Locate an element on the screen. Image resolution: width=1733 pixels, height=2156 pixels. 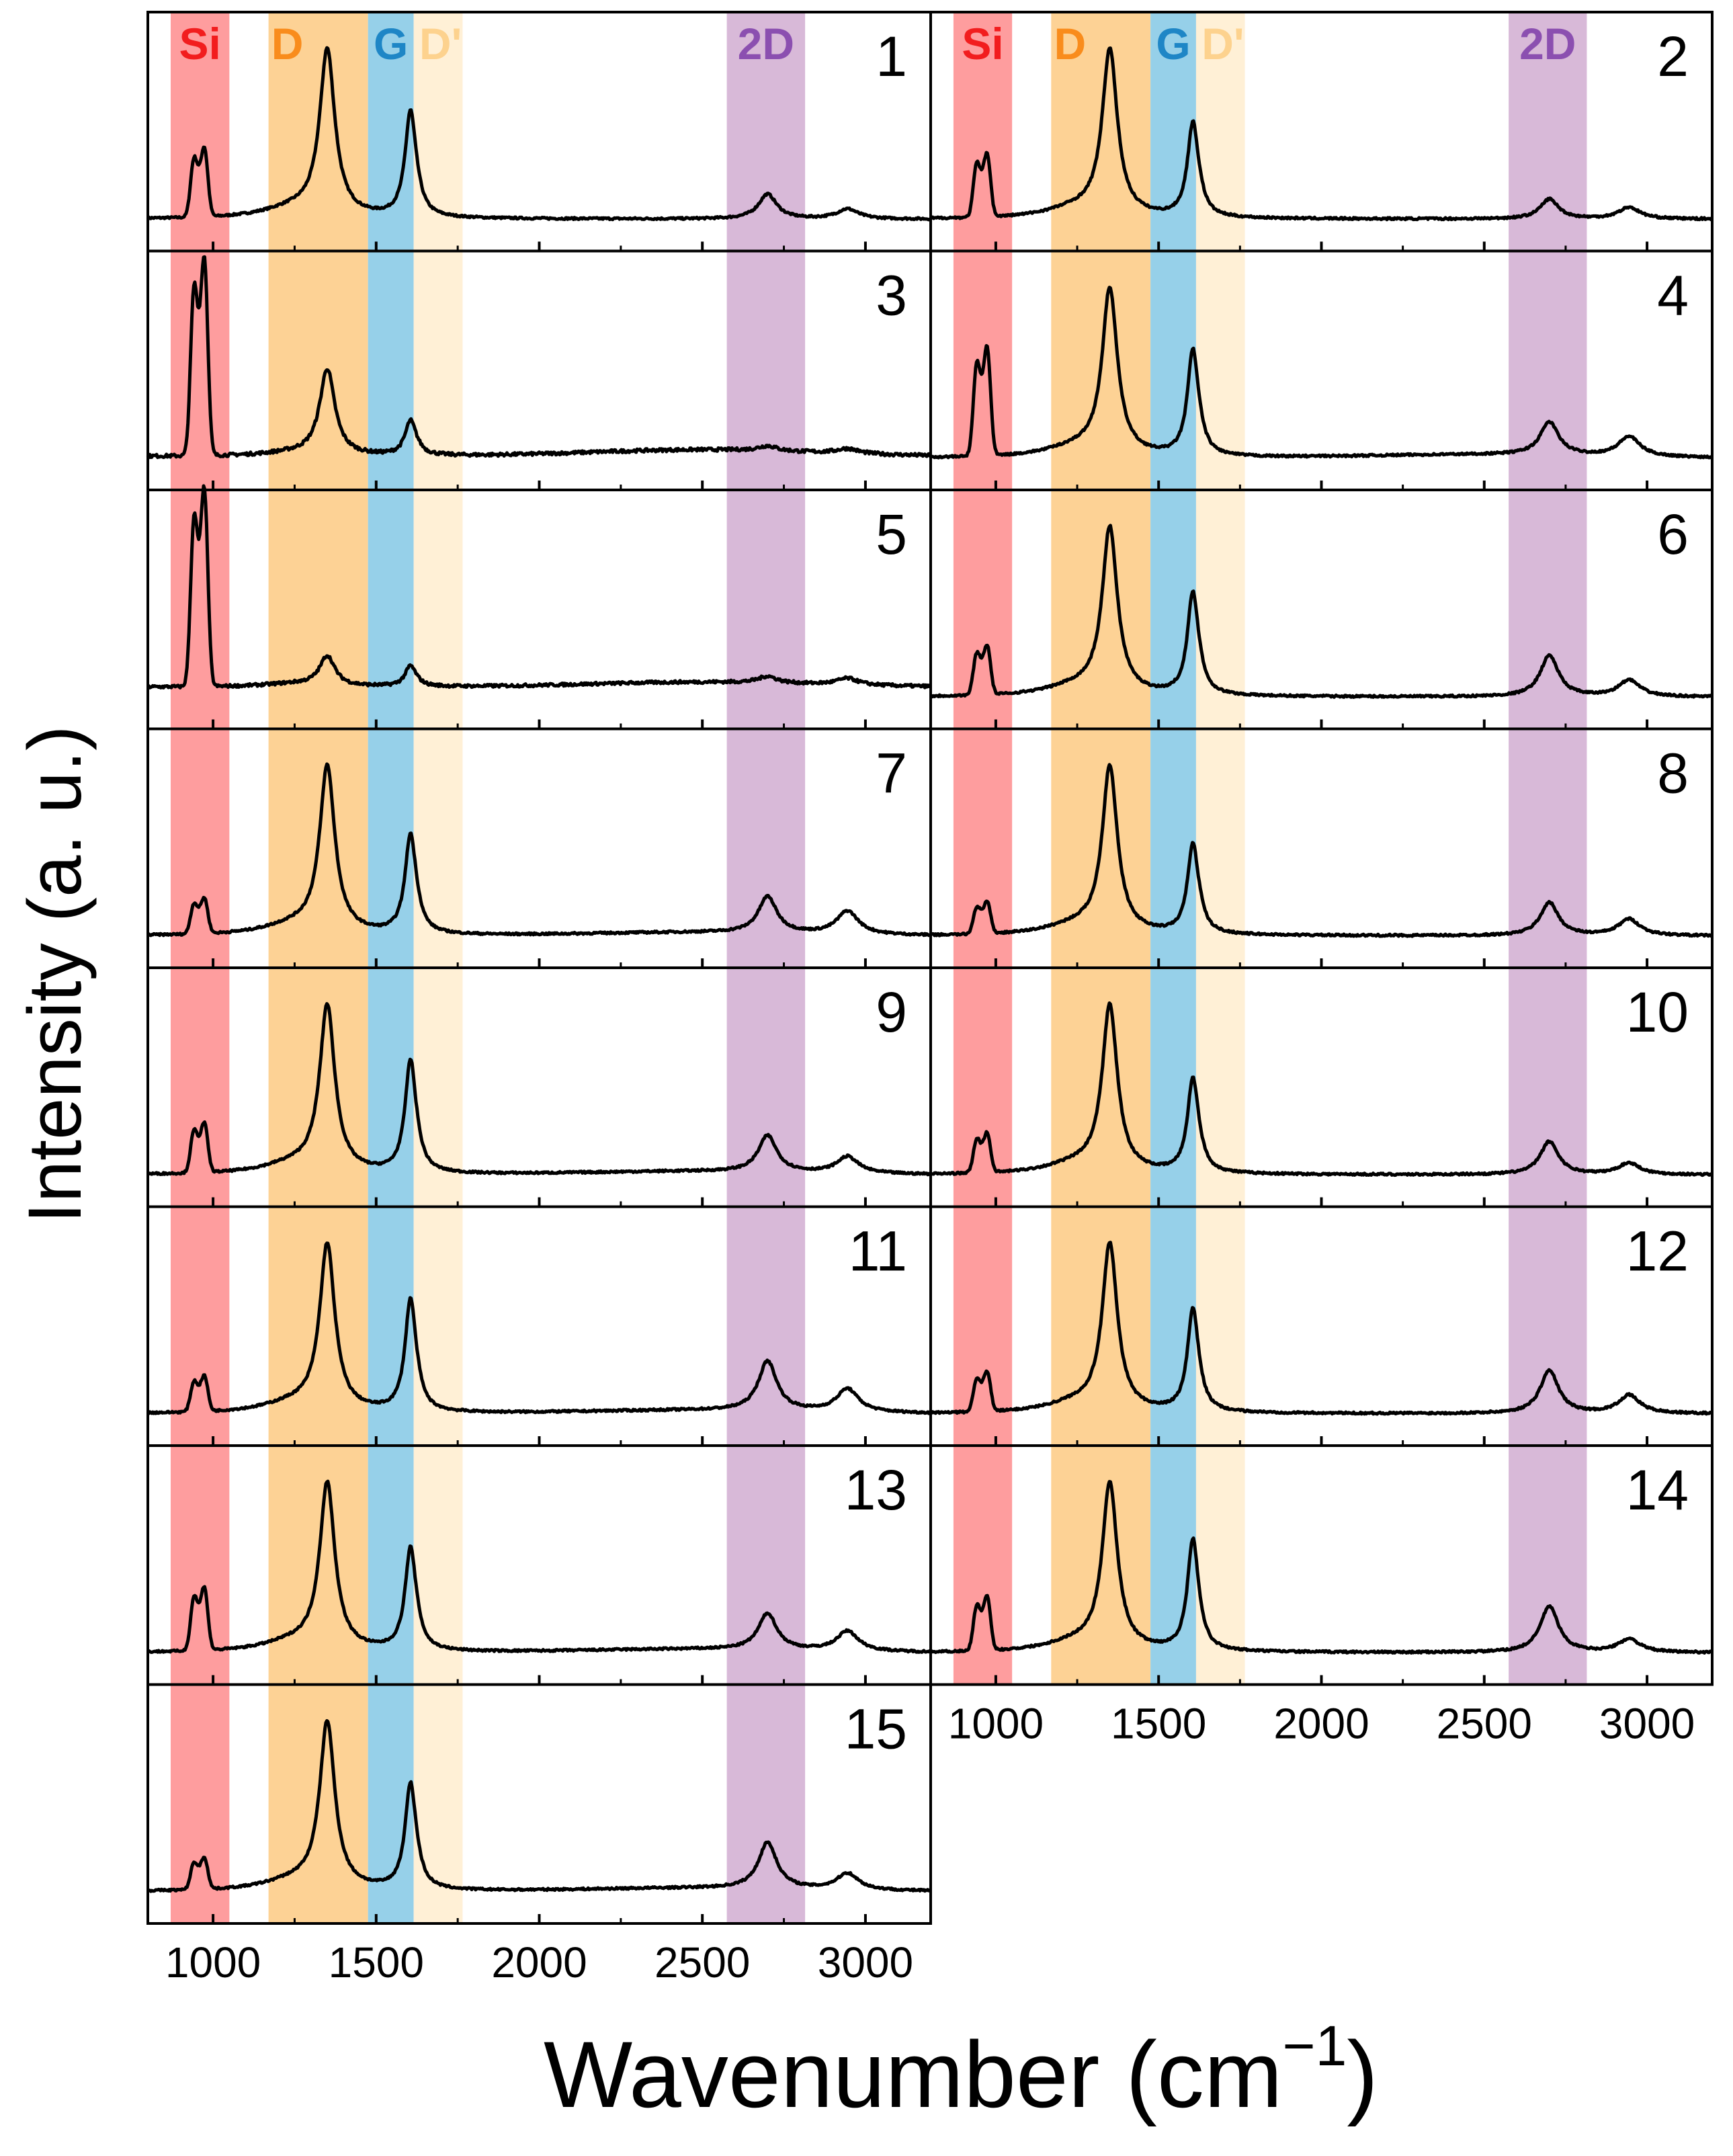
panel-number-3: 3 is located at coordinates (891, 295).